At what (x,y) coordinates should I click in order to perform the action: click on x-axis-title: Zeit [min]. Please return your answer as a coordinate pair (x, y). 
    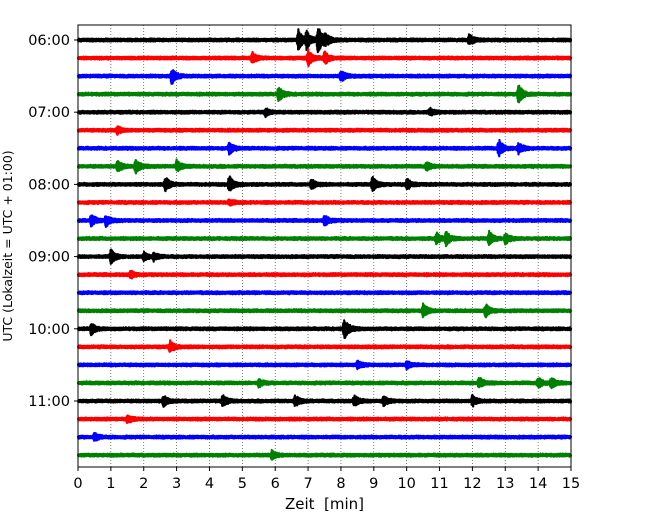
    Looking at the image, I should click on (324, 504).